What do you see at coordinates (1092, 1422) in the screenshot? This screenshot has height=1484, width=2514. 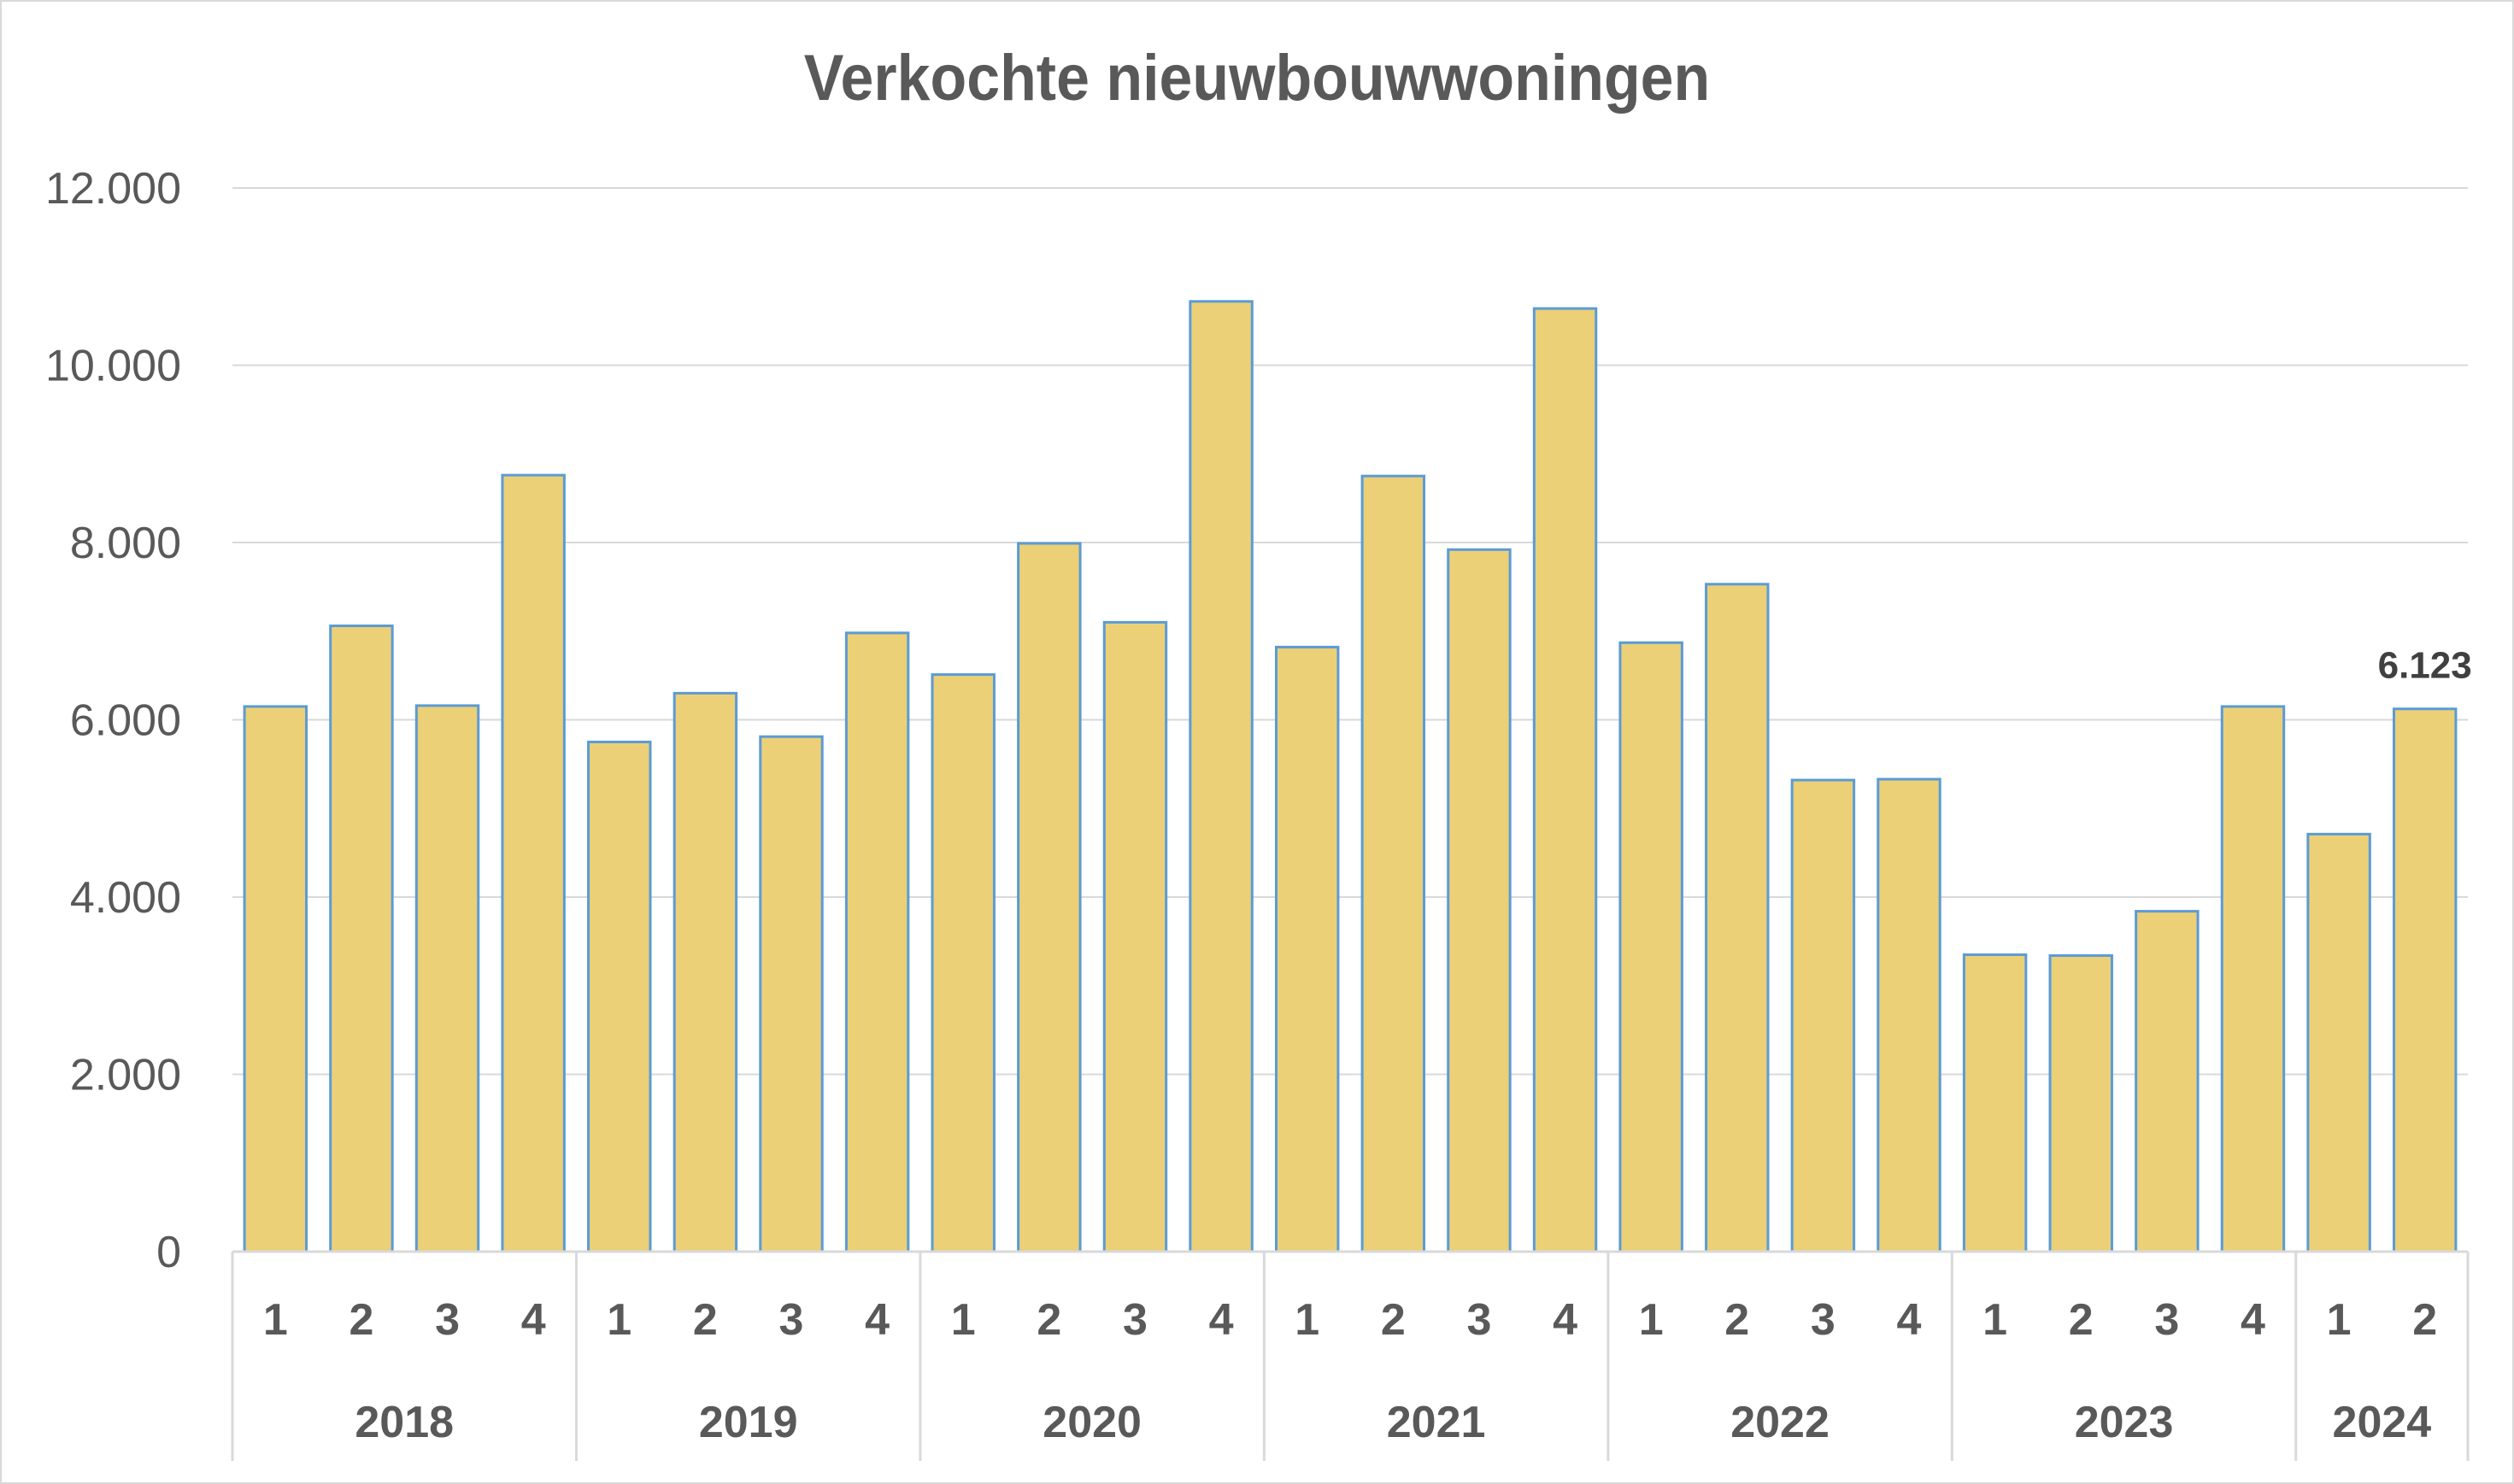 I see `year-tick-label: 2020` at bounding box center [1092, 1422].